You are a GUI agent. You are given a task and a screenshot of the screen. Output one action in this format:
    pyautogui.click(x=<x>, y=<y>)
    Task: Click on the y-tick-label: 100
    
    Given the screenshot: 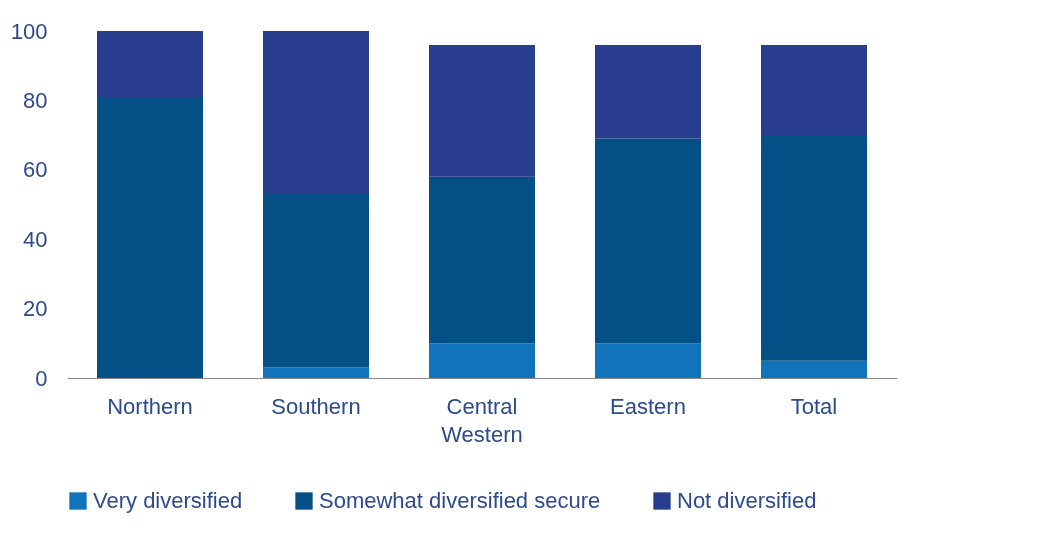 What is the action you would take?
    pyautogui.click(x=29, y=31)
    